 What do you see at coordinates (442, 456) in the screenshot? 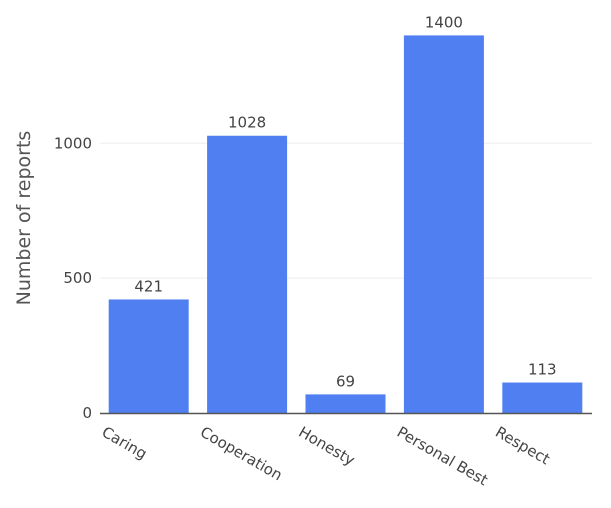
I see `category-label-personal-best: Personal Best` at bounding box center [442, 456].